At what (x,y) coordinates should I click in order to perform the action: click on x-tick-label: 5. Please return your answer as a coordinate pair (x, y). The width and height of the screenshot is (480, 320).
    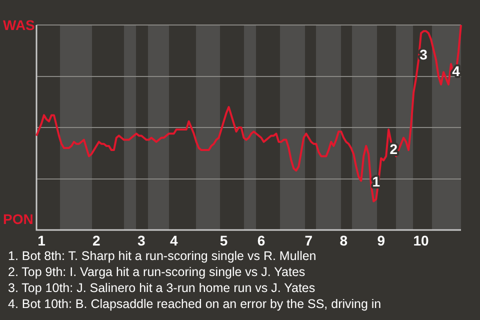
    Looking at the image, I should click on (224, 240).